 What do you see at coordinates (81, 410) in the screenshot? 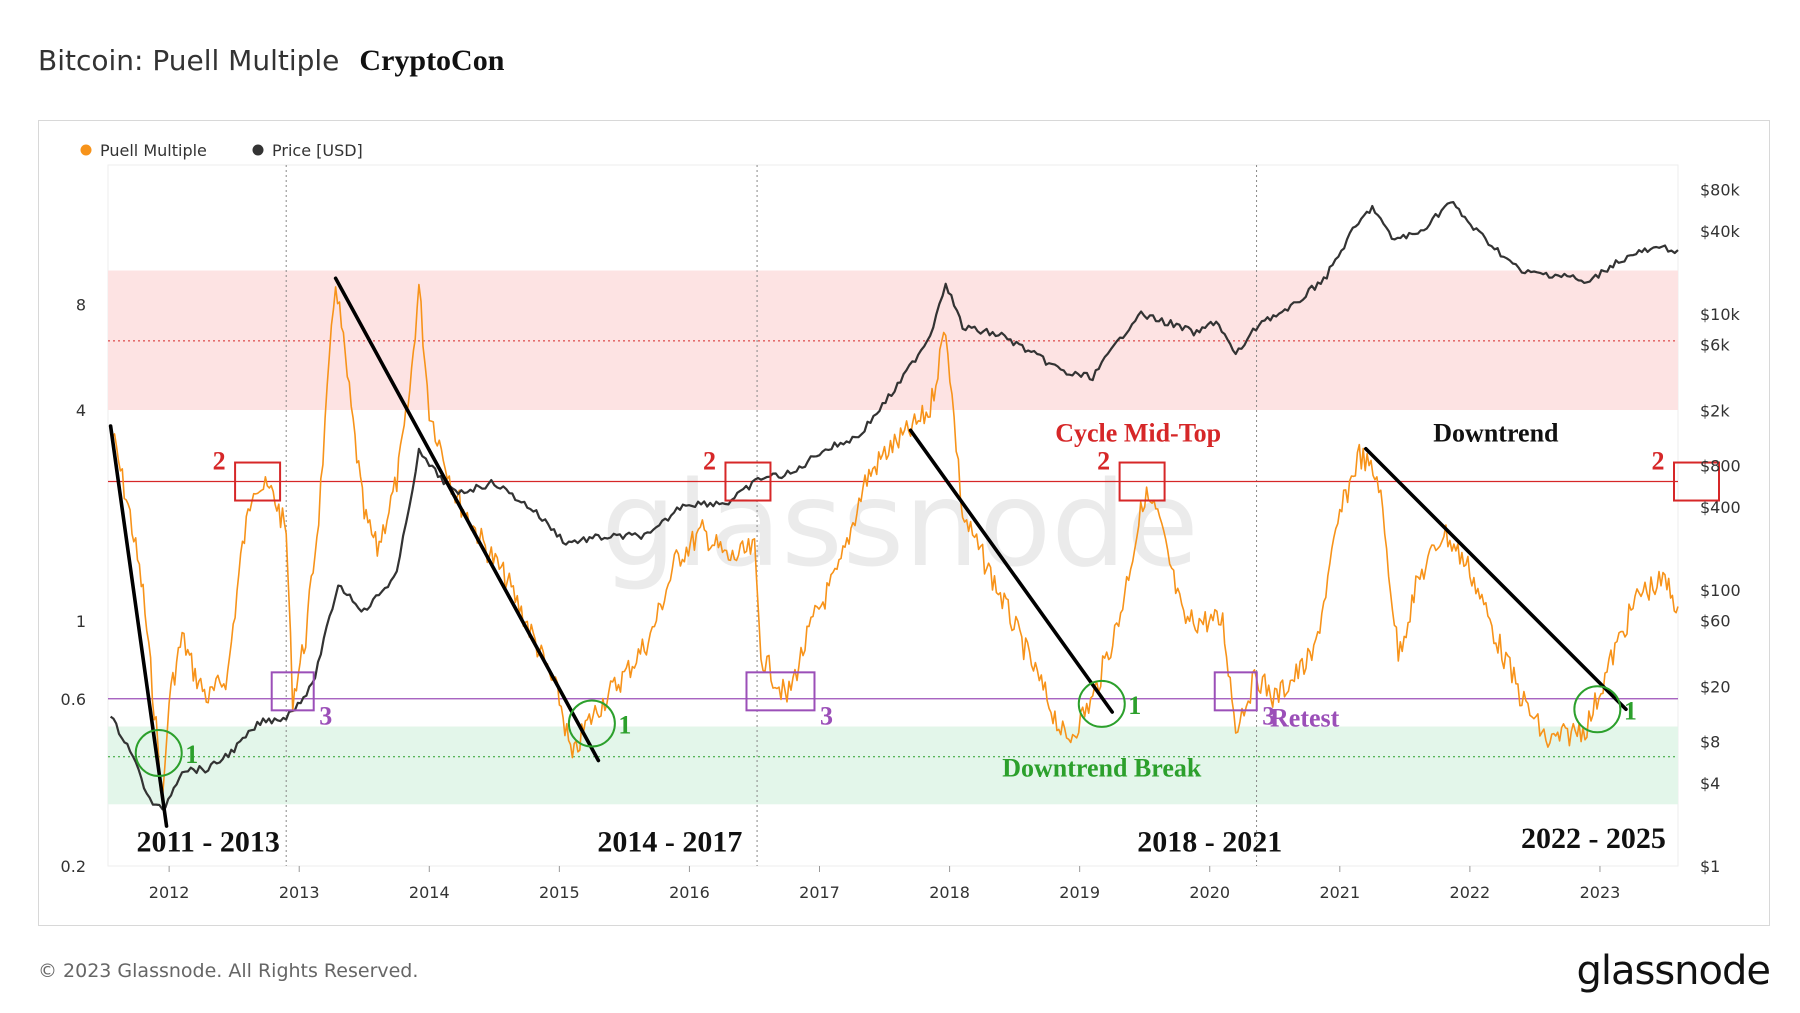
I see `left-axis-tick: 4` at bounding box center [81, 410].